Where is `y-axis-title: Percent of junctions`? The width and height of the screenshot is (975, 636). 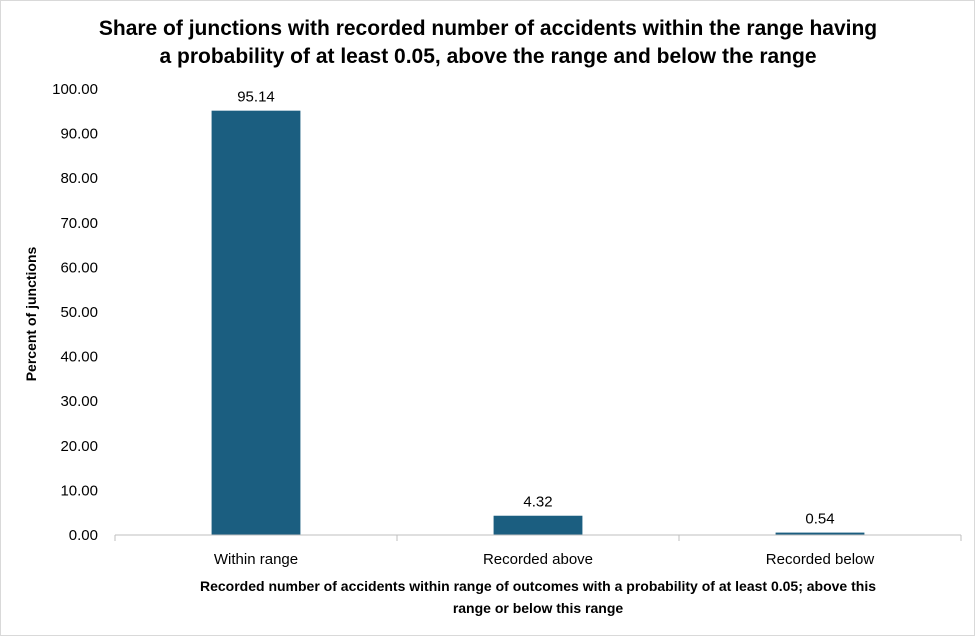
y-axis-title: Percent of junctions is located at coordinates (31, 314).